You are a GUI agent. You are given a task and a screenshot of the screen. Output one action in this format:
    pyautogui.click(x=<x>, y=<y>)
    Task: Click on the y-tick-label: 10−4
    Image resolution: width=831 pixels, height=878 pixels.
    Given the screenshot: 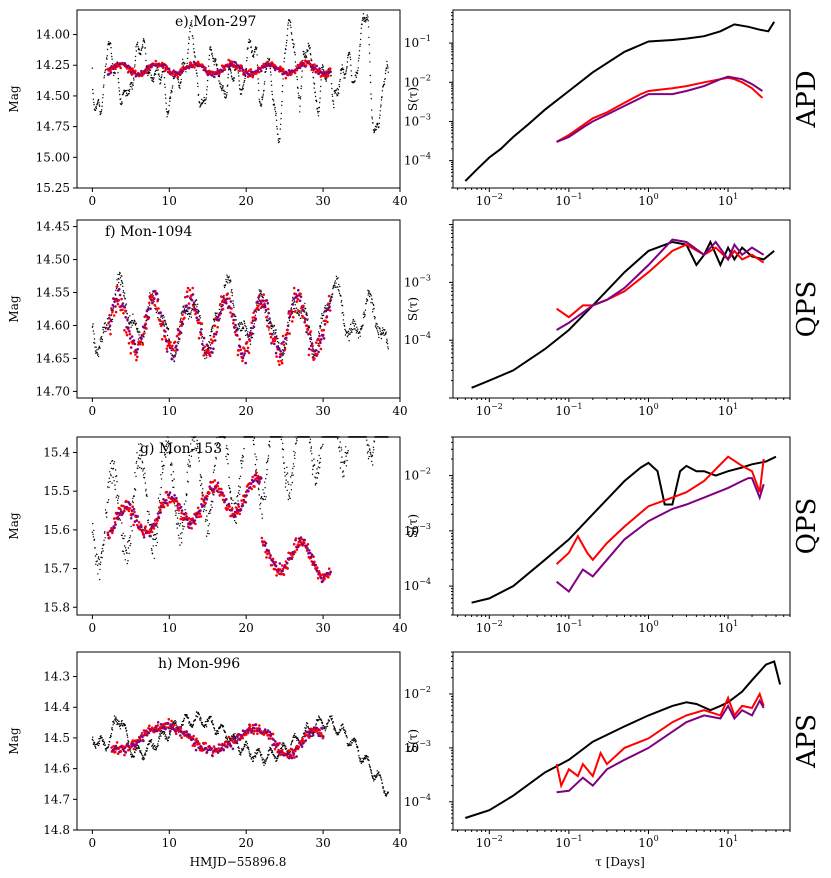 What is the action you would take?
    pyautogui.click(x=417, y=339)
    